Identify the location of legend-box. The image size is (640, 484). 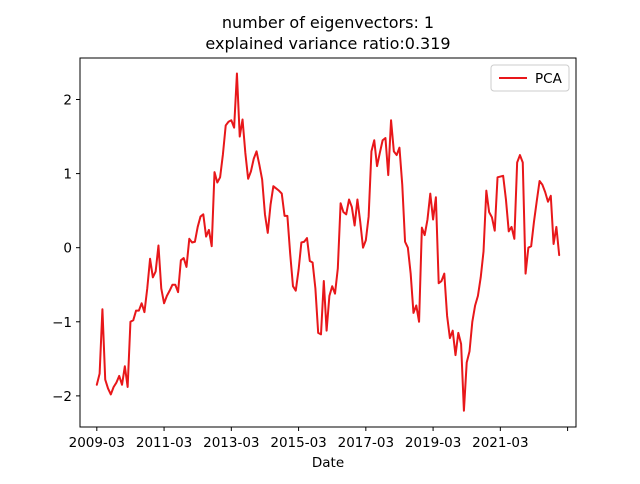
(530, 78).